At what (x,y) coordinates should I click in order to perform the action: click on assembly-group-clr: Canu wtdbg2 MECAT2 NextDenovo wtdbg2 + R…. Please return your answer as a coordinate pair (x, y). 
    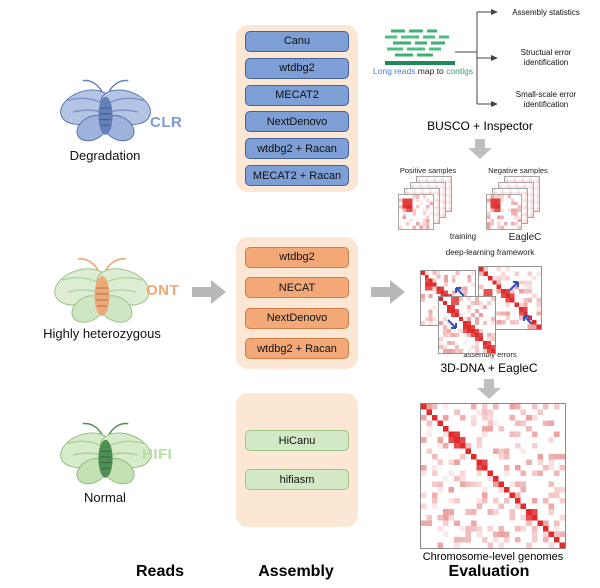
    Looking at the image, I should click on (297, 108).